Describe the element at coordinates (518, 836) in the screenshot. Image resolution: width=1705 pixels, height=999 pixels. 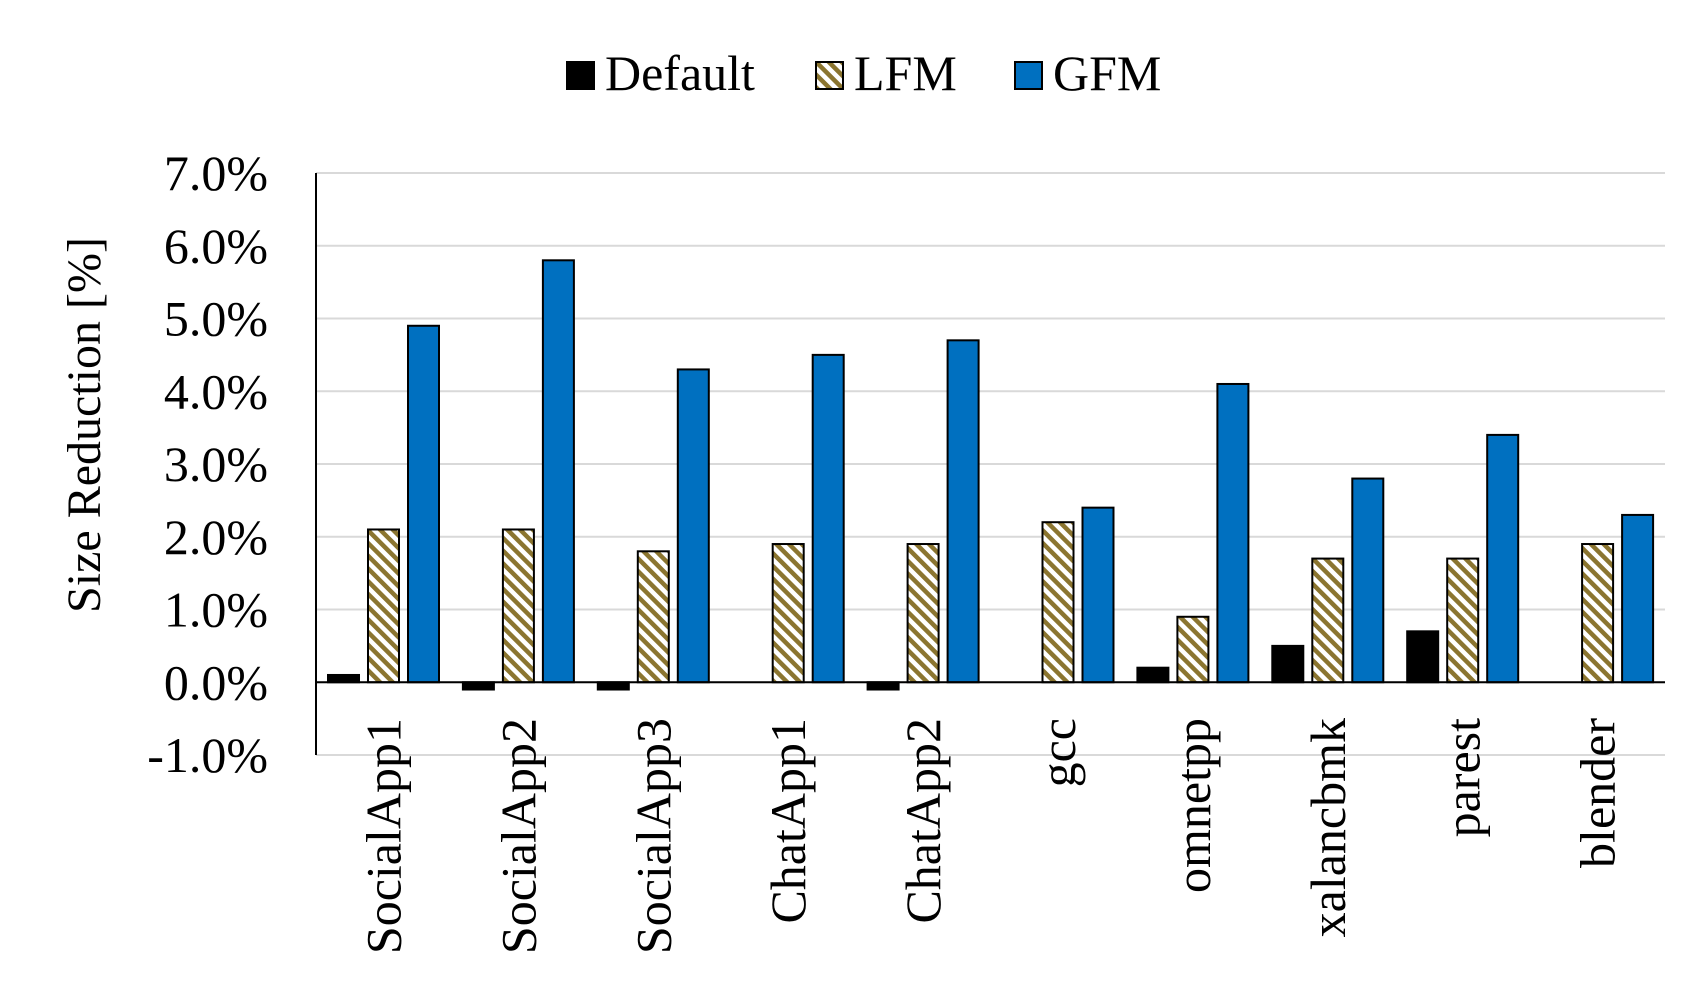
I see `x-category-label: SocialApp2` at that location.